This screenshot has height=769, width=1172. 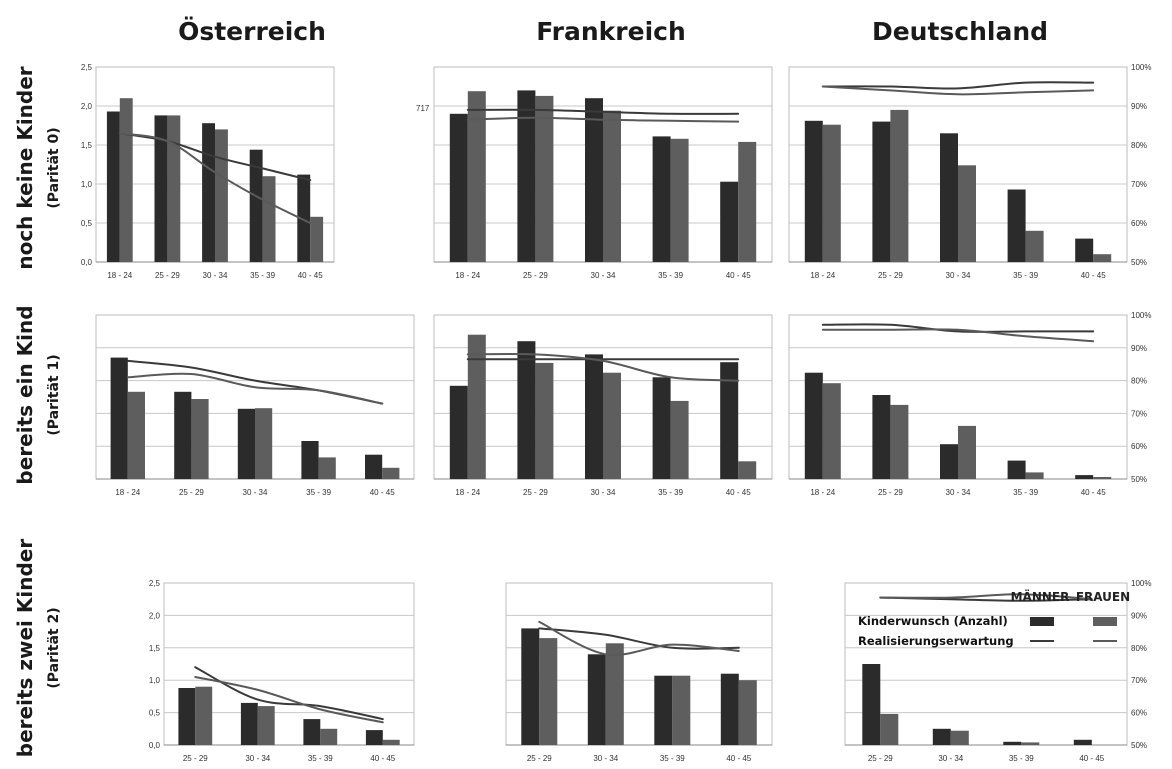 I want to click on row-subtitle-parity-2: (Parität 2), so click(x=54, y=647).